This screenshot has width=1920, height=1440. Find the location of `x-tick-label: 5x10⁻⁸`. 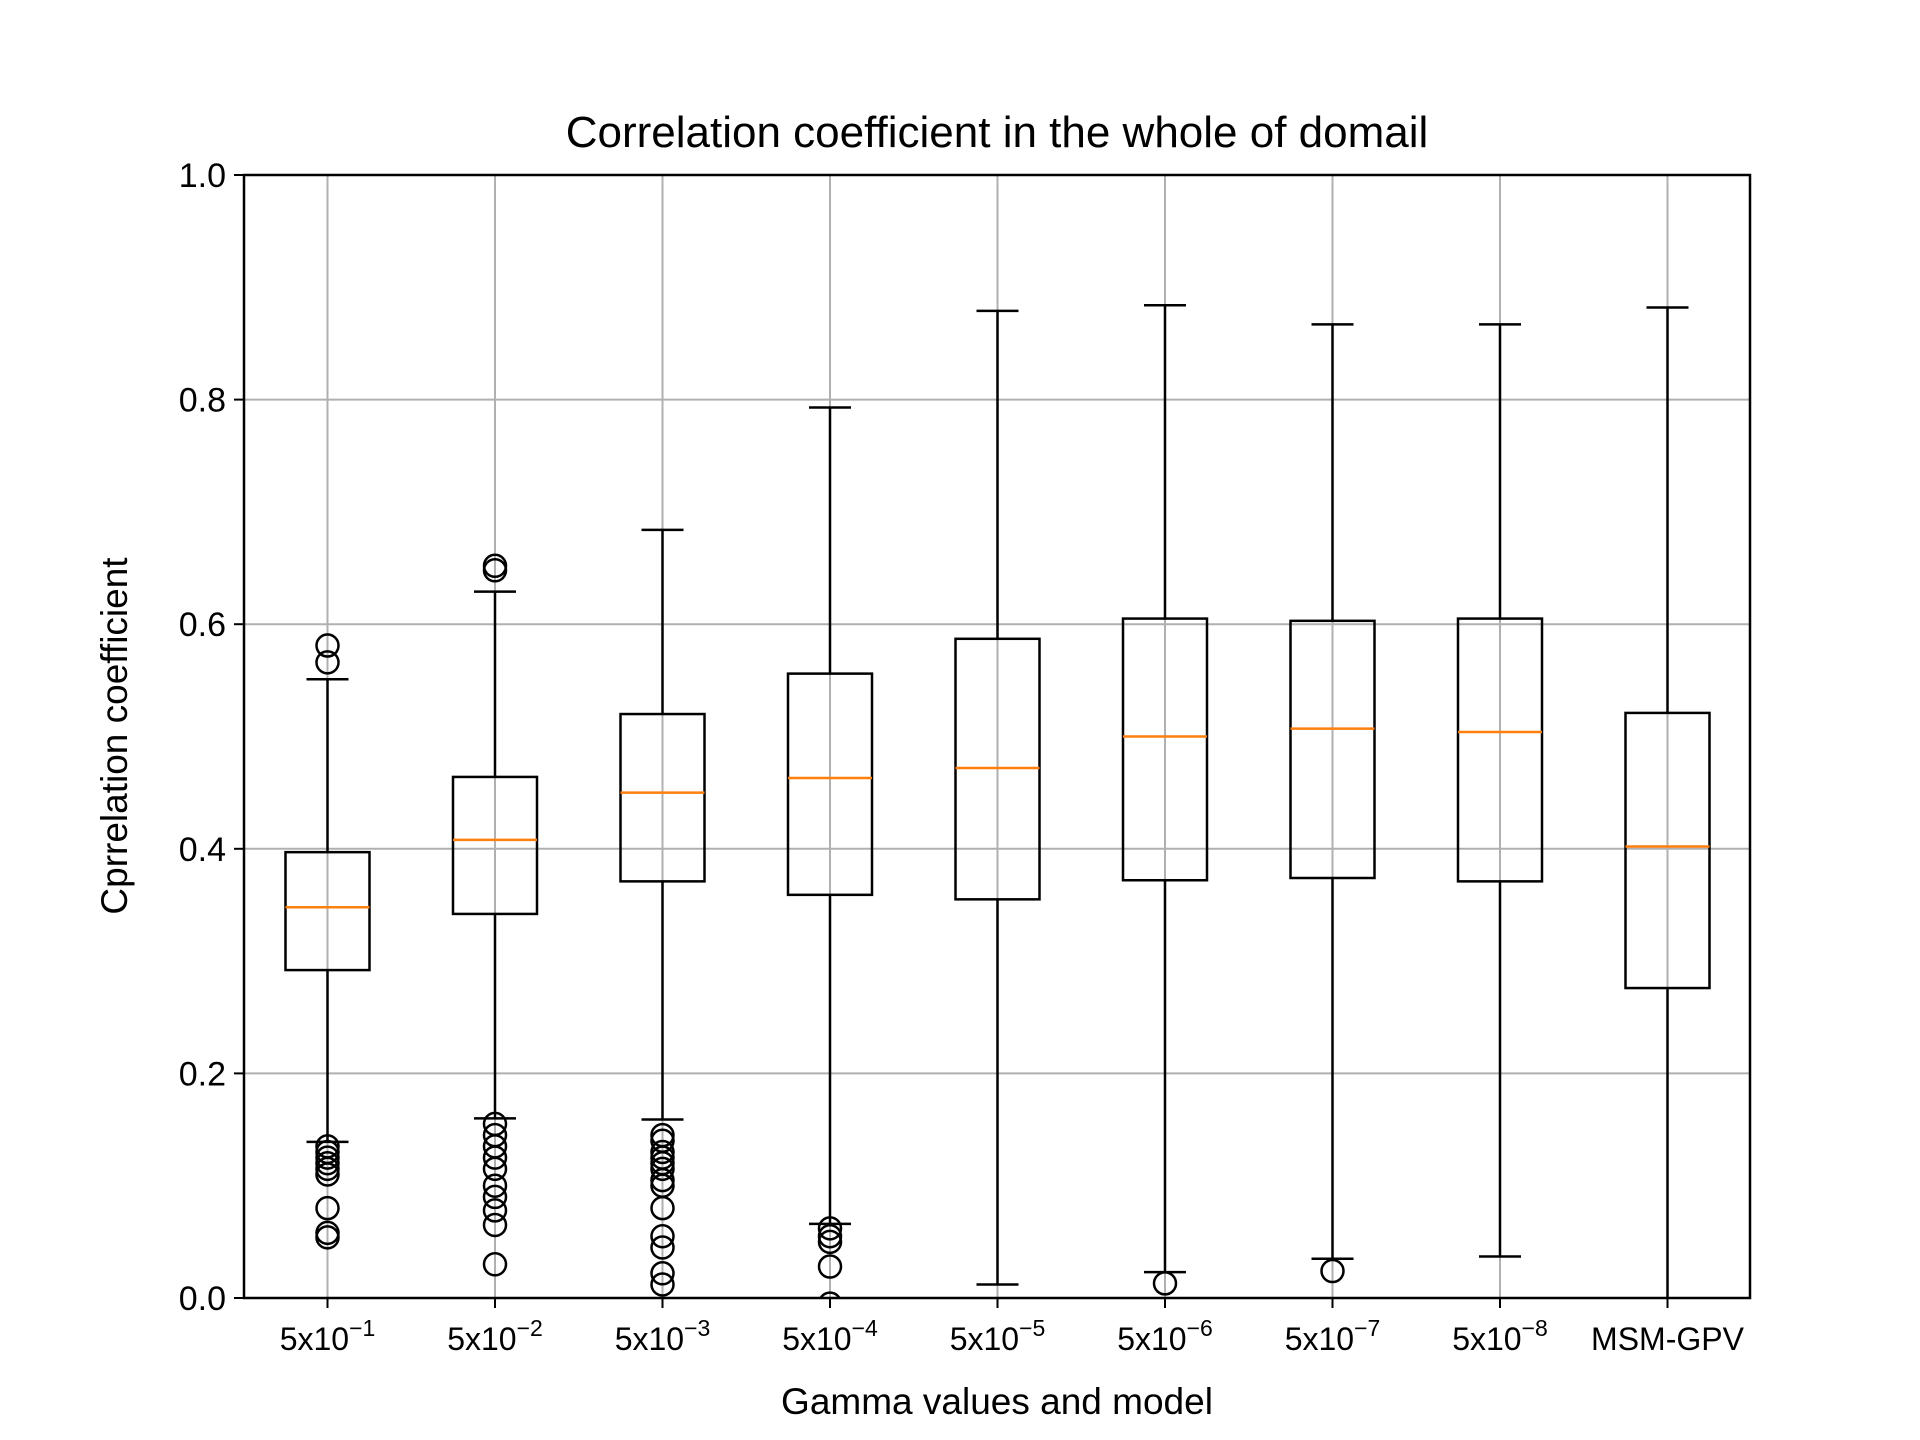

x-tick-label: 5x10⁻⁸ is located at coordinates (1500, 1336).